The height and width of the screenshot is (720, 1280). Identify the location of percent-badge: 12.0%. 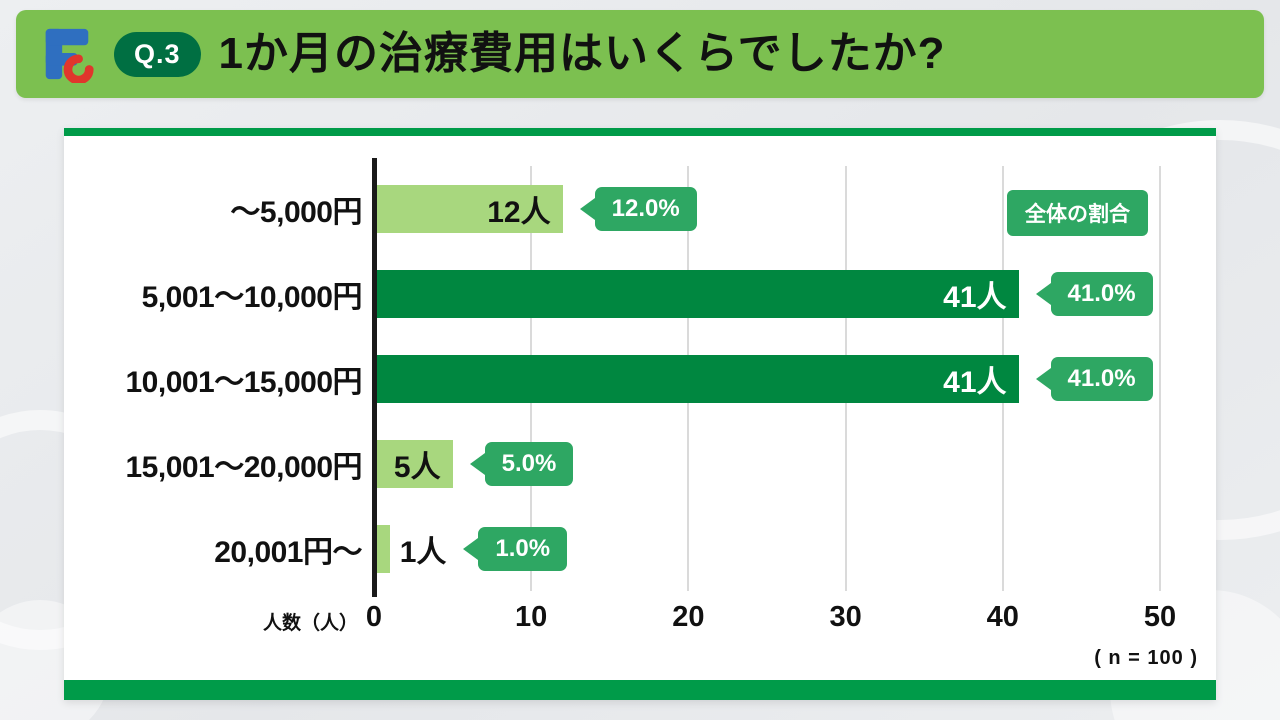
(645, 208).